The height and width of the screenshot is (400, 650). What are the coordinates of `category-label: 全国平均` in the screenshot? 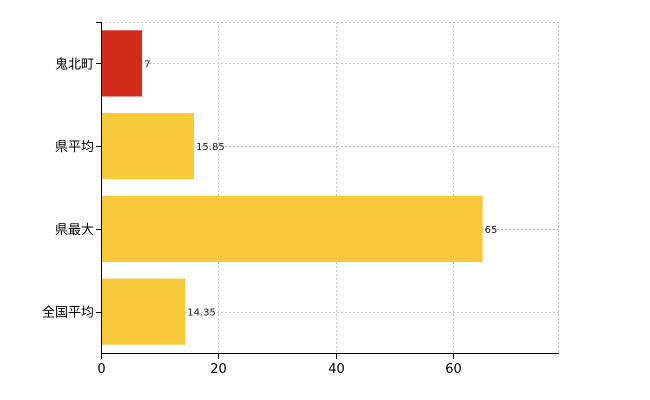 It's located at (68, 313).